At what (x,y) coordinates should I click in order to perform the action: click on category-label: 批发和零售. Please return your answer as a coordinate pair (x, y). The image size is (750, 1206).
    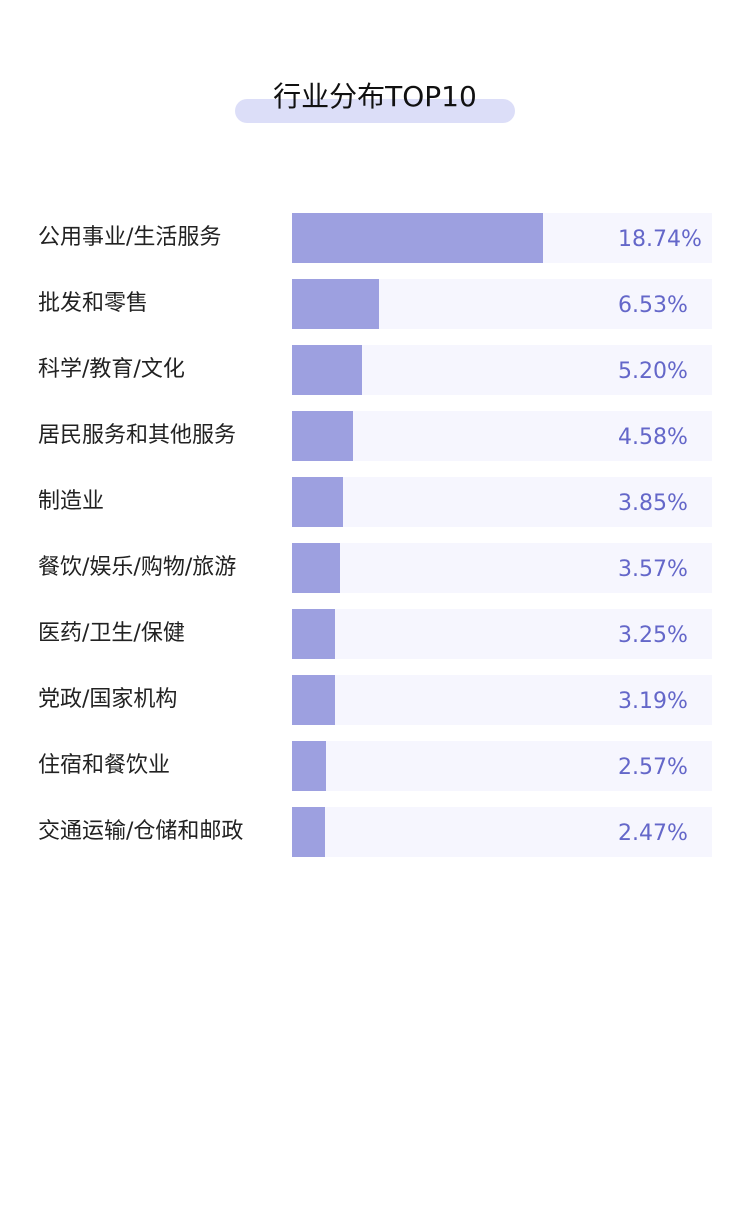
    Looking at the image, I should click on (93, 303).